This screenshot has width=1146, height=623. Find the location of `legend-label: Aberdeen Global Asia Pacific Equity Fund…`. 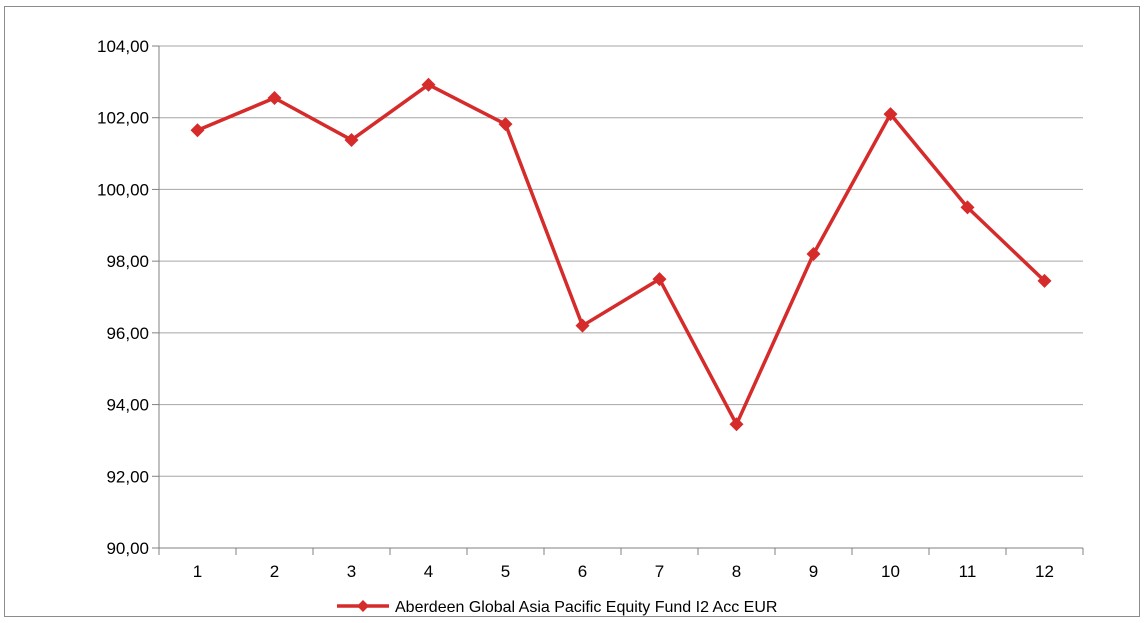

legend-label: Aberdeen Global Asia Pacific Equity Fund… is located at coordinates (586, 607).